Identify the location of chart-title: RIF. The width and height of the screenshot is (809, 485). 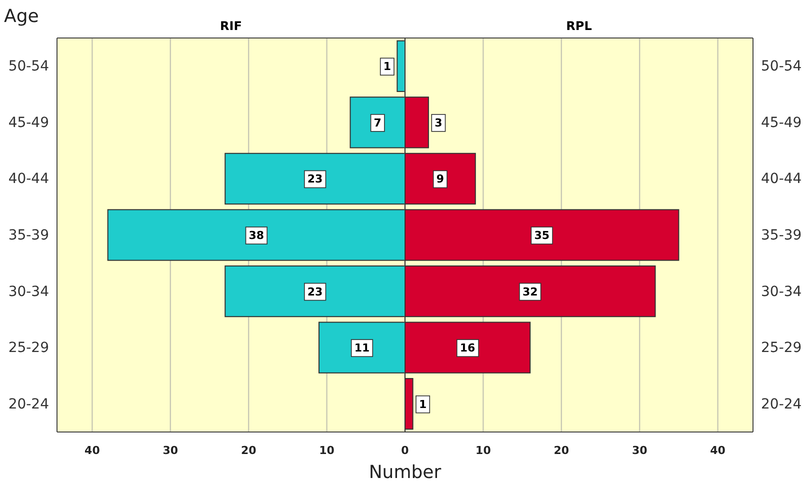
(231, 26).